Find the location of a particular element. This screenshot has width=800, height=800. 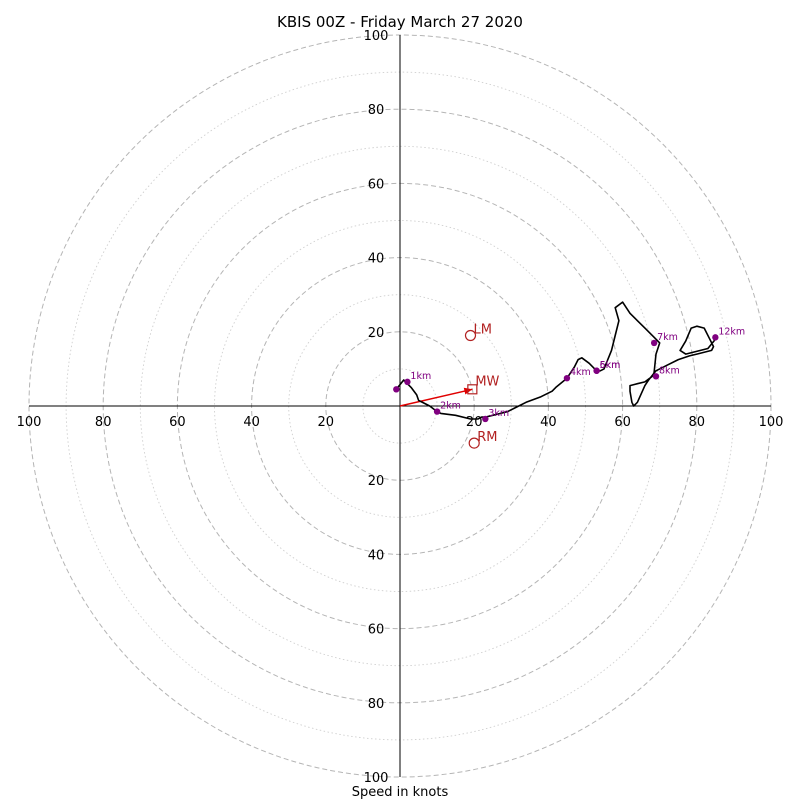

height-marker-label-4km: 4km is located at coordinates (580, 372).